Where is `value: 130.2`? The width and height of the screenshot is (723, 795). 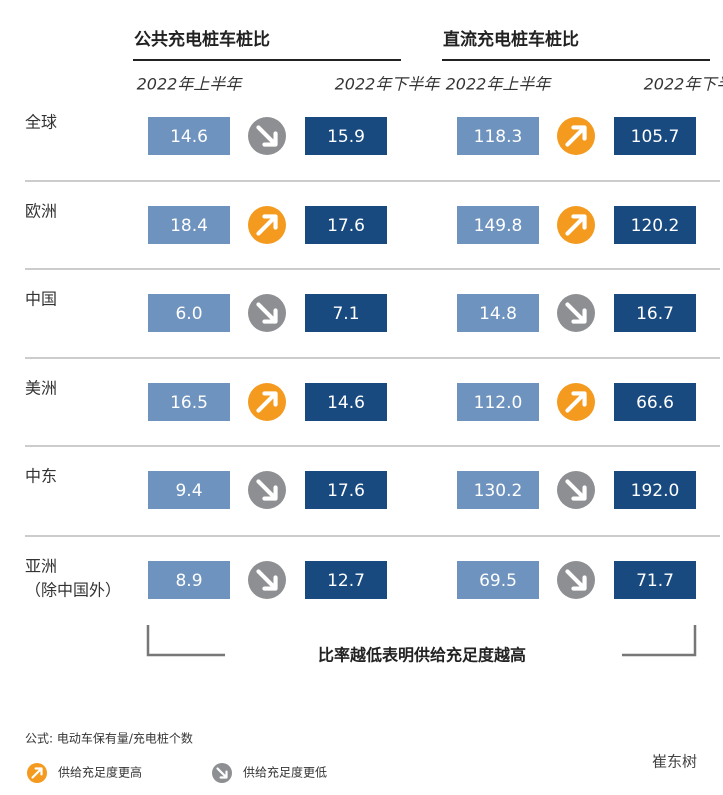 value: 130.2 is located at coordinates (498, 491).